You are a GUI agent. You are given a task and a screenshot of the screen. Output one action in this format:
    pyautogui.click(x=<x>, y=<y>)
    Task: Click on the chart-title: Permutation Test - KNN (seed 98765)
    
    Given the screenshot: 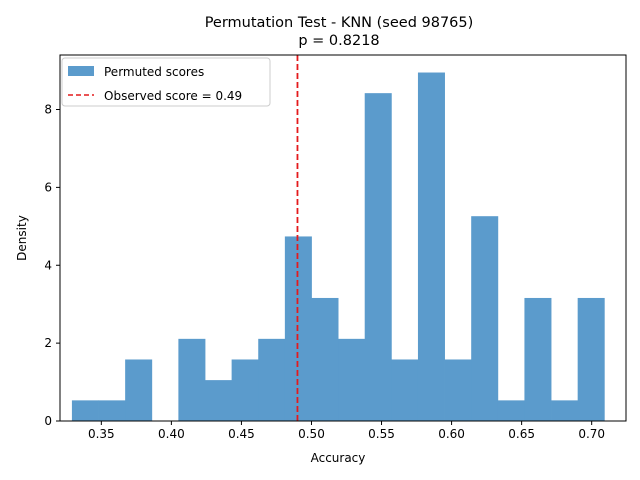 What is the action you would take?
    pyautogui.click(x=339, y=23)
    